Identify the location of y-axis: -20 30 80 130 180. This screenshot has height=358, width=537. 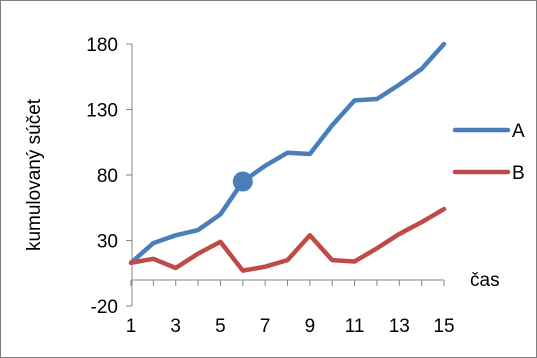
(109, 176).